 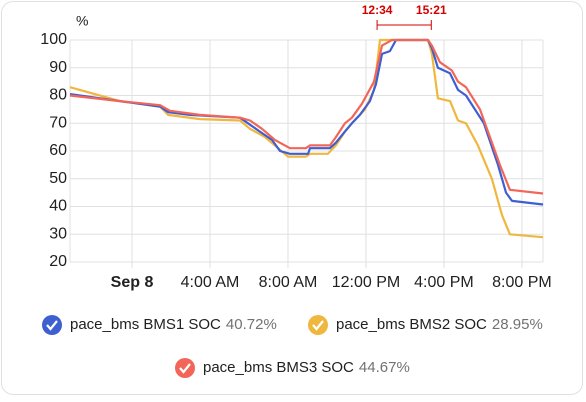 What do you see at coordinates (278, 367) in the screenshot?
I see `legend-name: pace_bms BMS3 SOC` at bounding box center [278, 367].